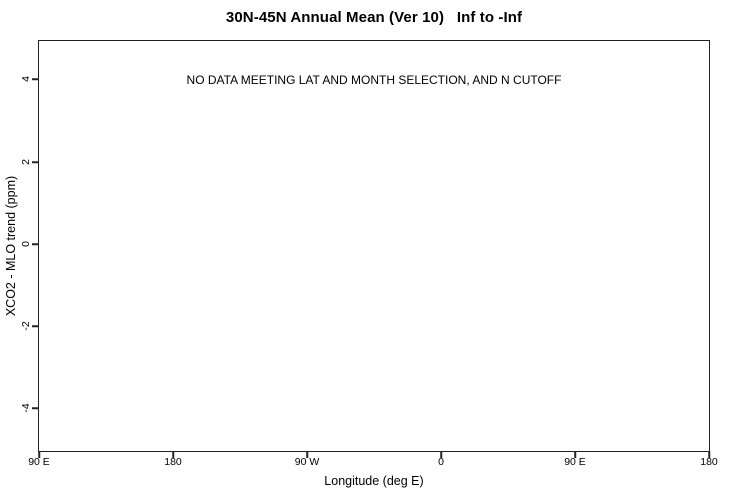 The width and height of the screenshot is (750, 500). I want to click on y-tick-label: -4, so click(25, 408).